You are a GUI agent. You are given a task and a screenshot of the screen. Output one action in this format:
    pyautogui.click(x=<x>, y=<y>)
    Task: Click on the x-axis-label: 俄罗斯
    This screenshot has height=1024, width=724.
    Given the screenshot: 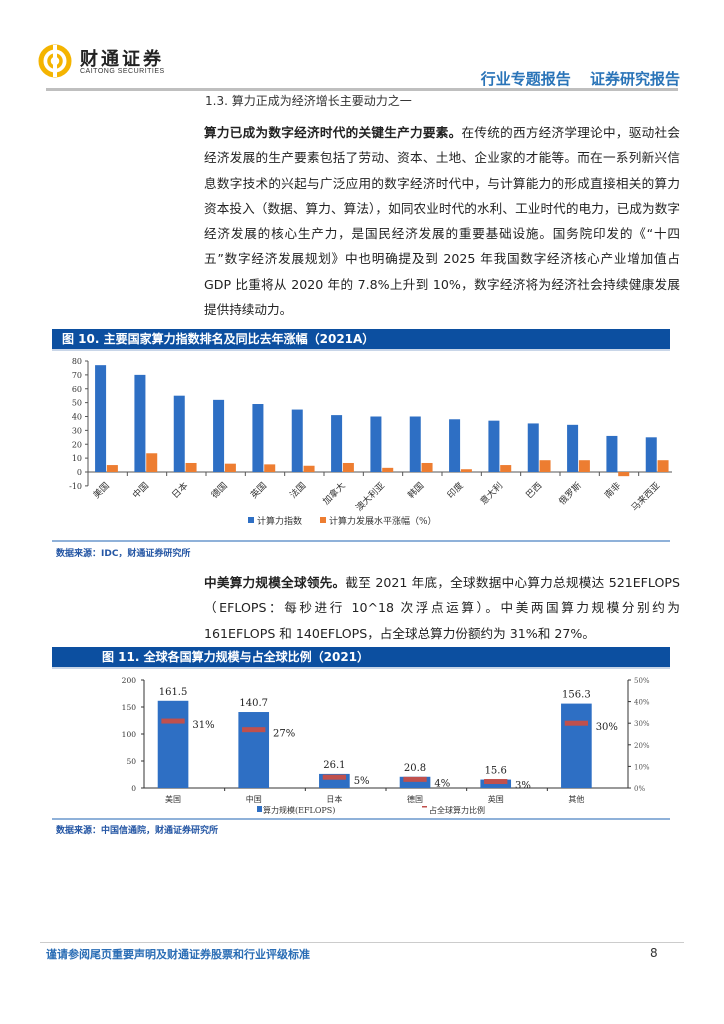 What is the action you would take?
    pyautogui.click(x=570, y=494)
    